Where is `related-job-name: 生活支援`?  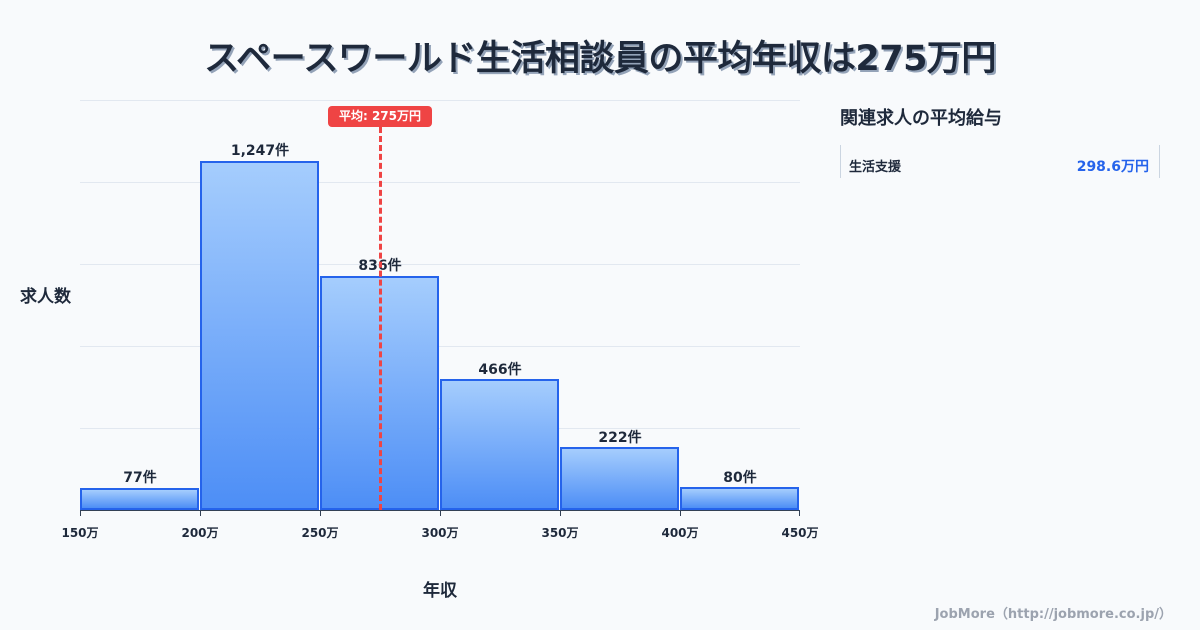
related-job-name: 生活支援 is located at coordinates (875, 167).